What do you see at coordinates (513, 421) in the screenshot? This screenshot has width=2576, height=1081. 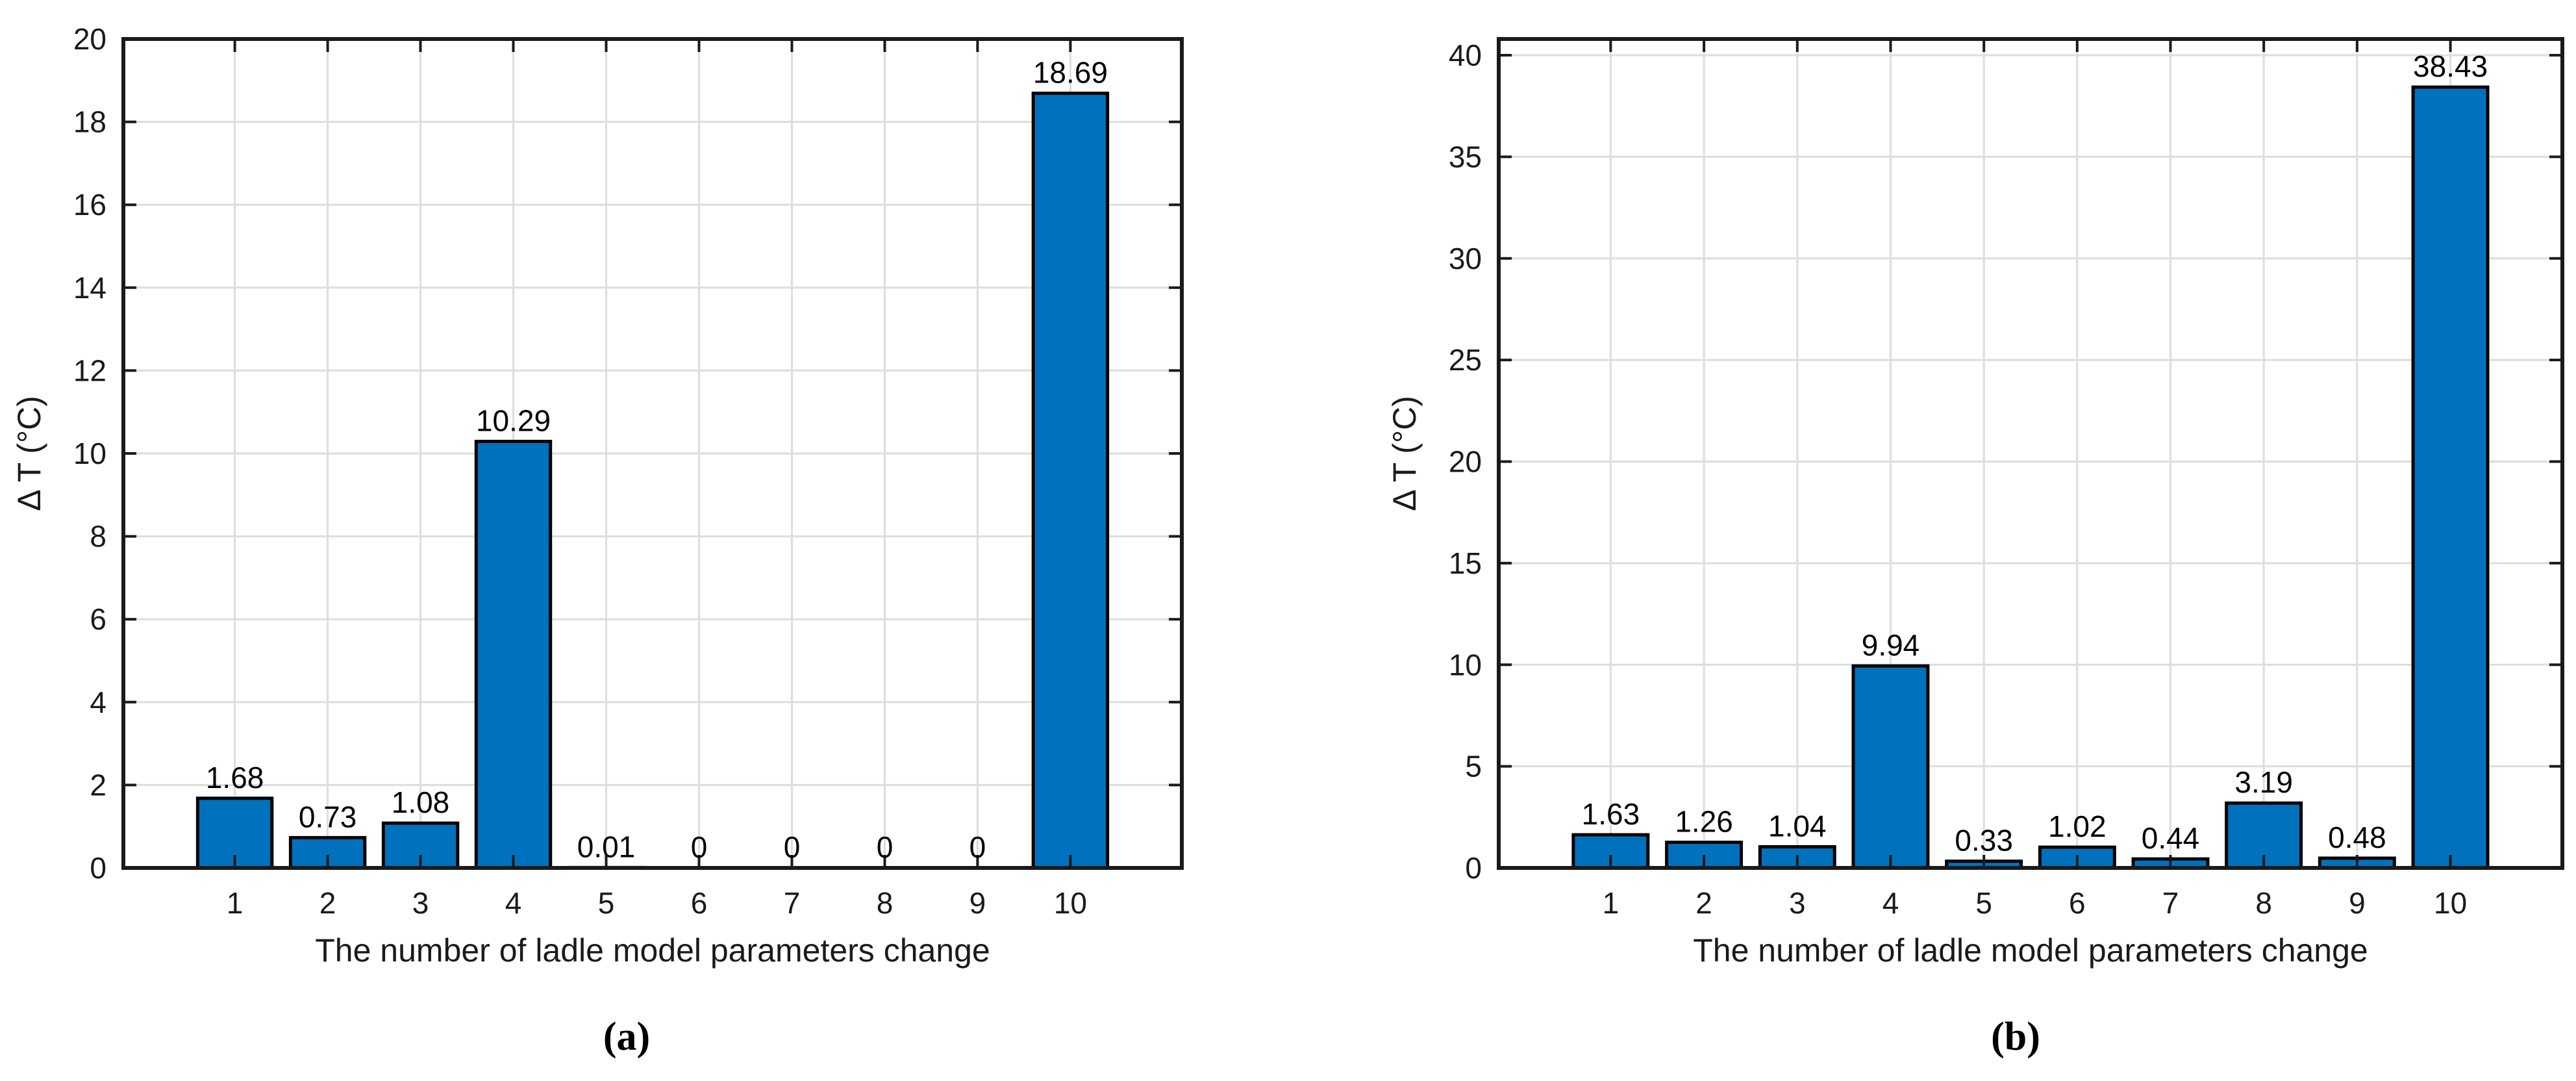 I see `bar-value-label: 10.29` at bounding box center [513, 421].